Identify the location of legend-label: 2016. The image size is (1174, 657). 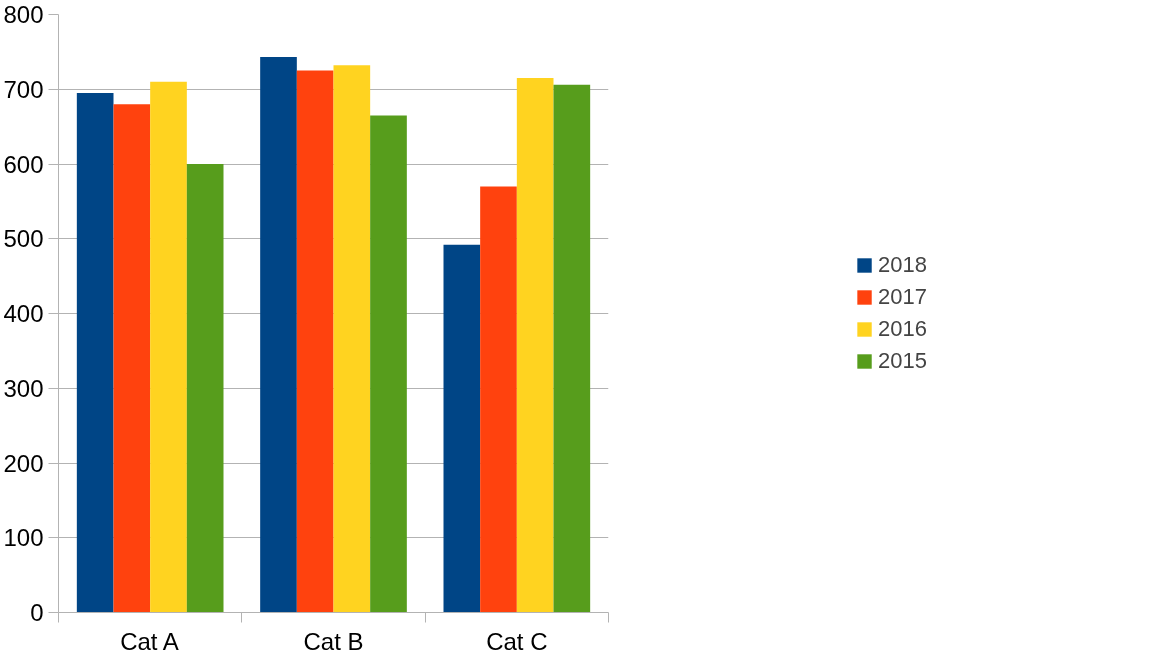
(902, 329).